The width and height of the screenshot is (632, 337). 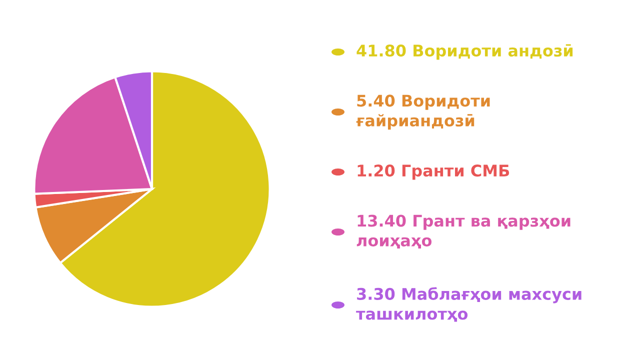 What do you see at coordinates (463, 231) in the screenshot?
I see `legend-label: 13.40 Грант ва қарзҳои лоиҳаҳо` at bounding box center [463, 231].